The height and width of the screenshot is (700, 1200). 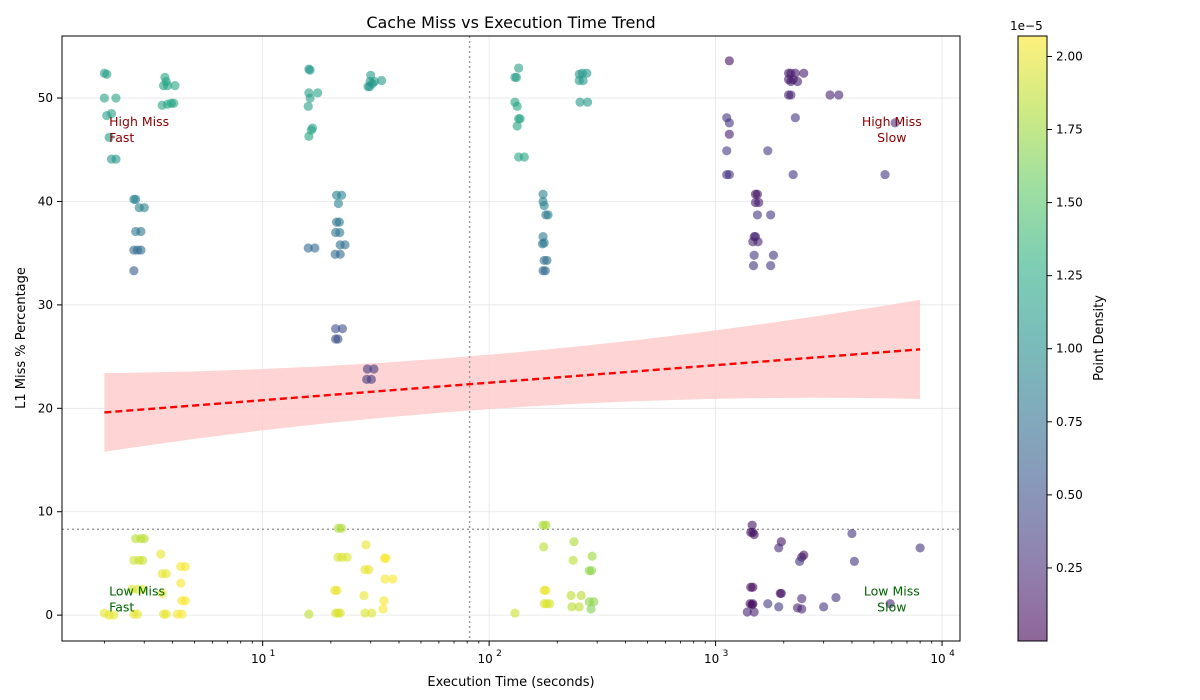 What do you see at coordinates (512, 381) in the screenshot?
I see `trend-line` at bounding box center [512, 381].